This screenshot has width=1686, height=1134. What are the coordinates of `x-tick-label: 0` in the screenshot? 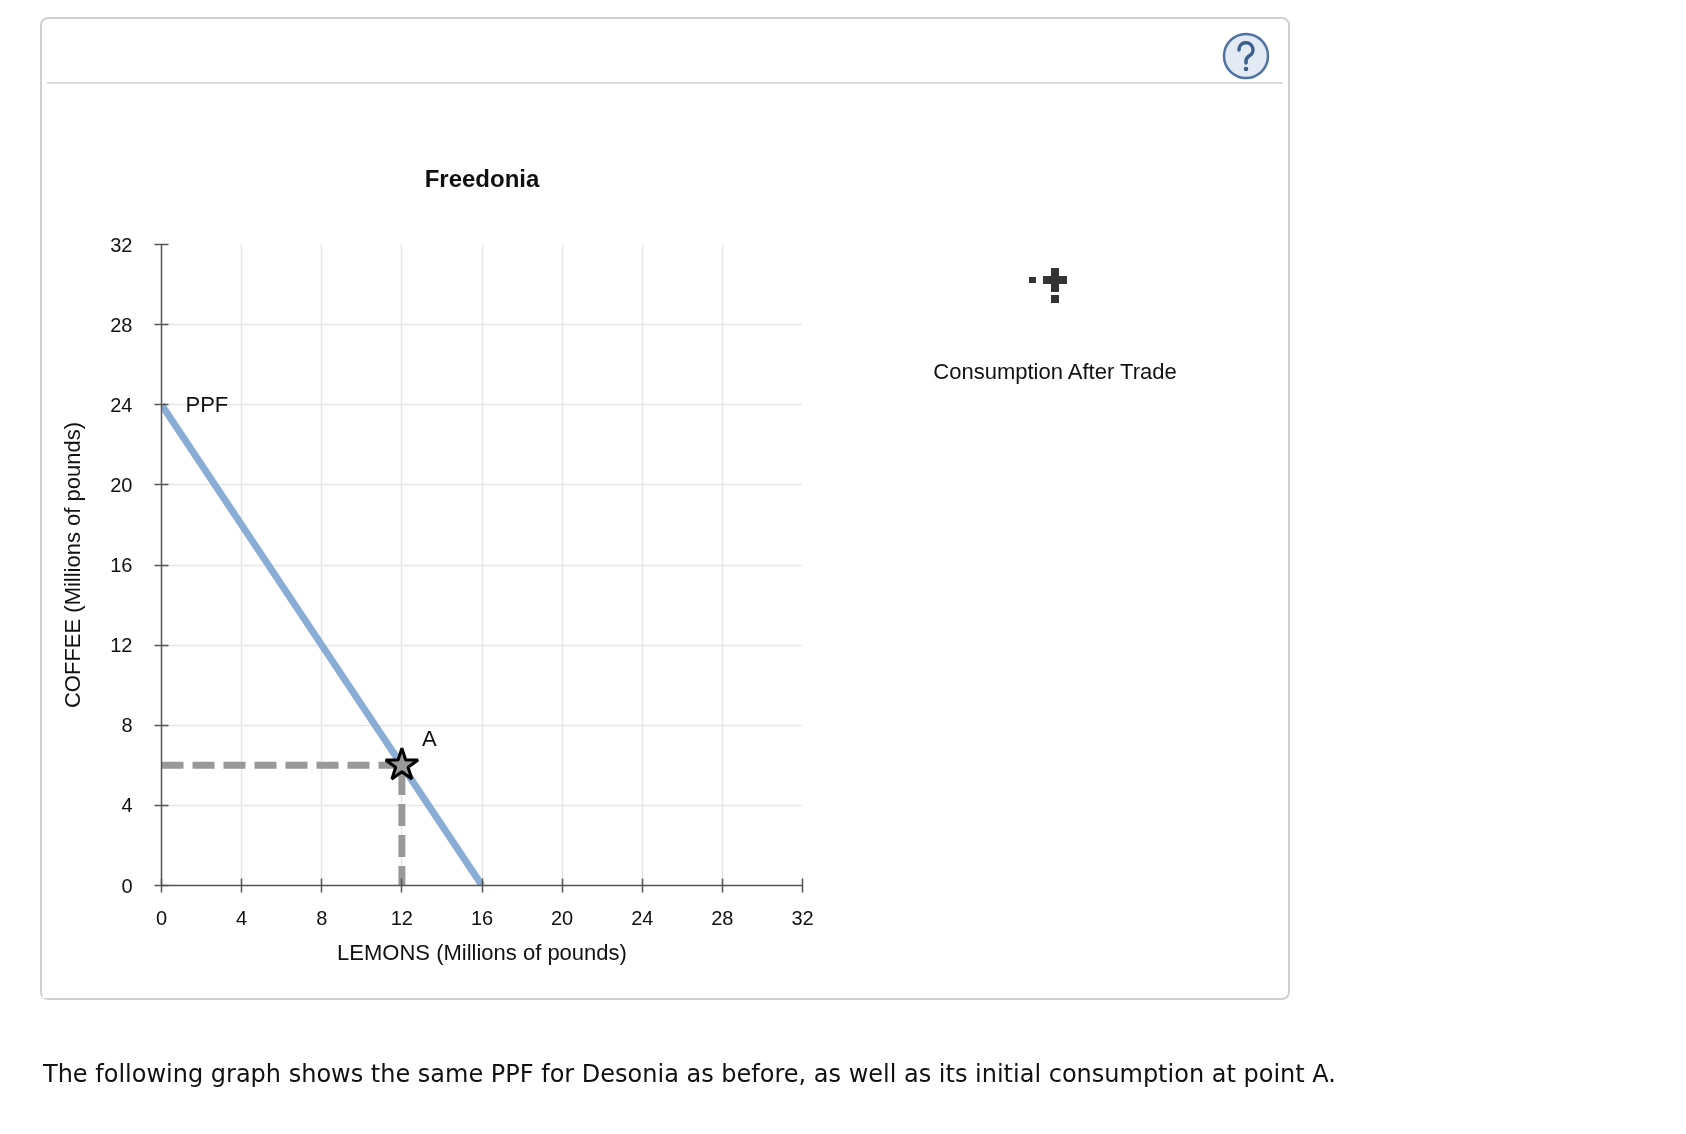 It's located at (161, 917).